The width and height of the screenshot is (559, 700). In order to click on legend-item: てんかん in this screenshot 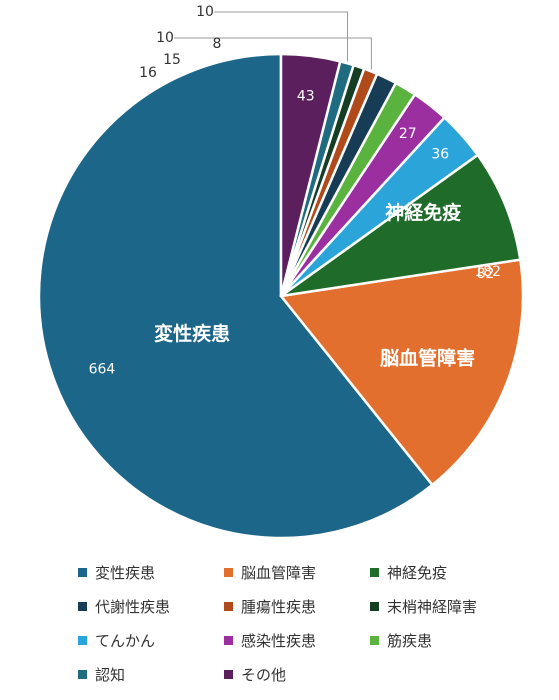, I will do `click(151, 640)`.